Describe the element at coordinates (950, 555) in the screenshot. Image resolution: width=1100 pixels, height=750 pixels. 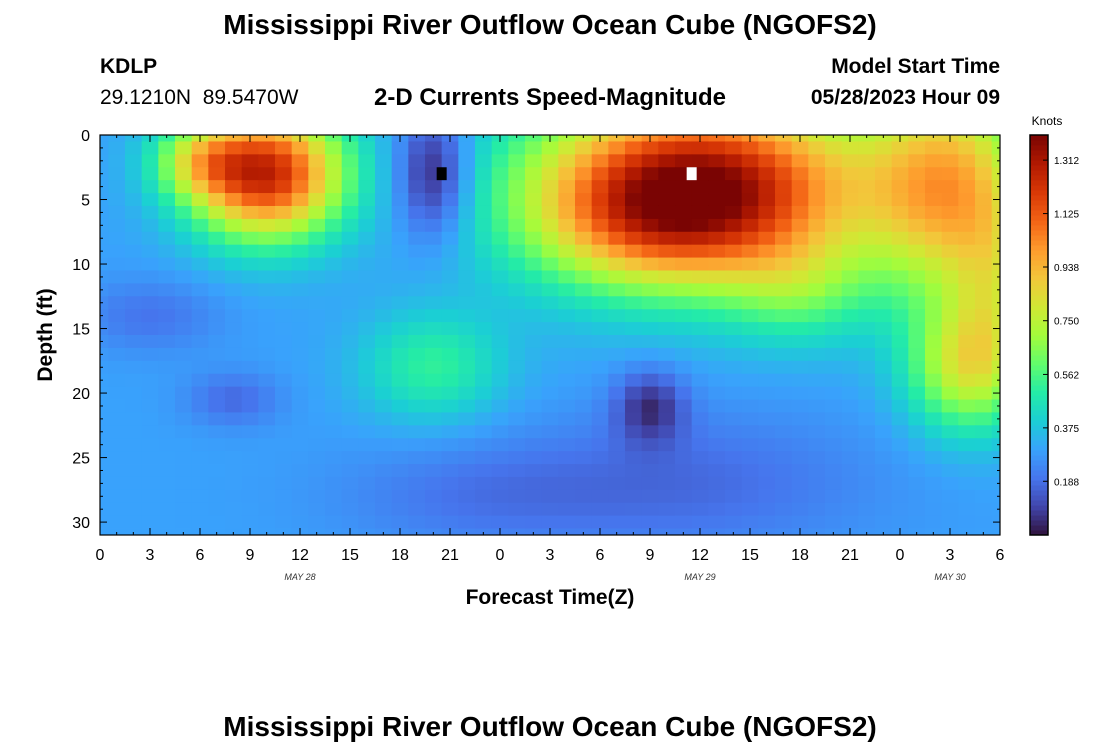
I see `x-tick-label: 3` at that location.